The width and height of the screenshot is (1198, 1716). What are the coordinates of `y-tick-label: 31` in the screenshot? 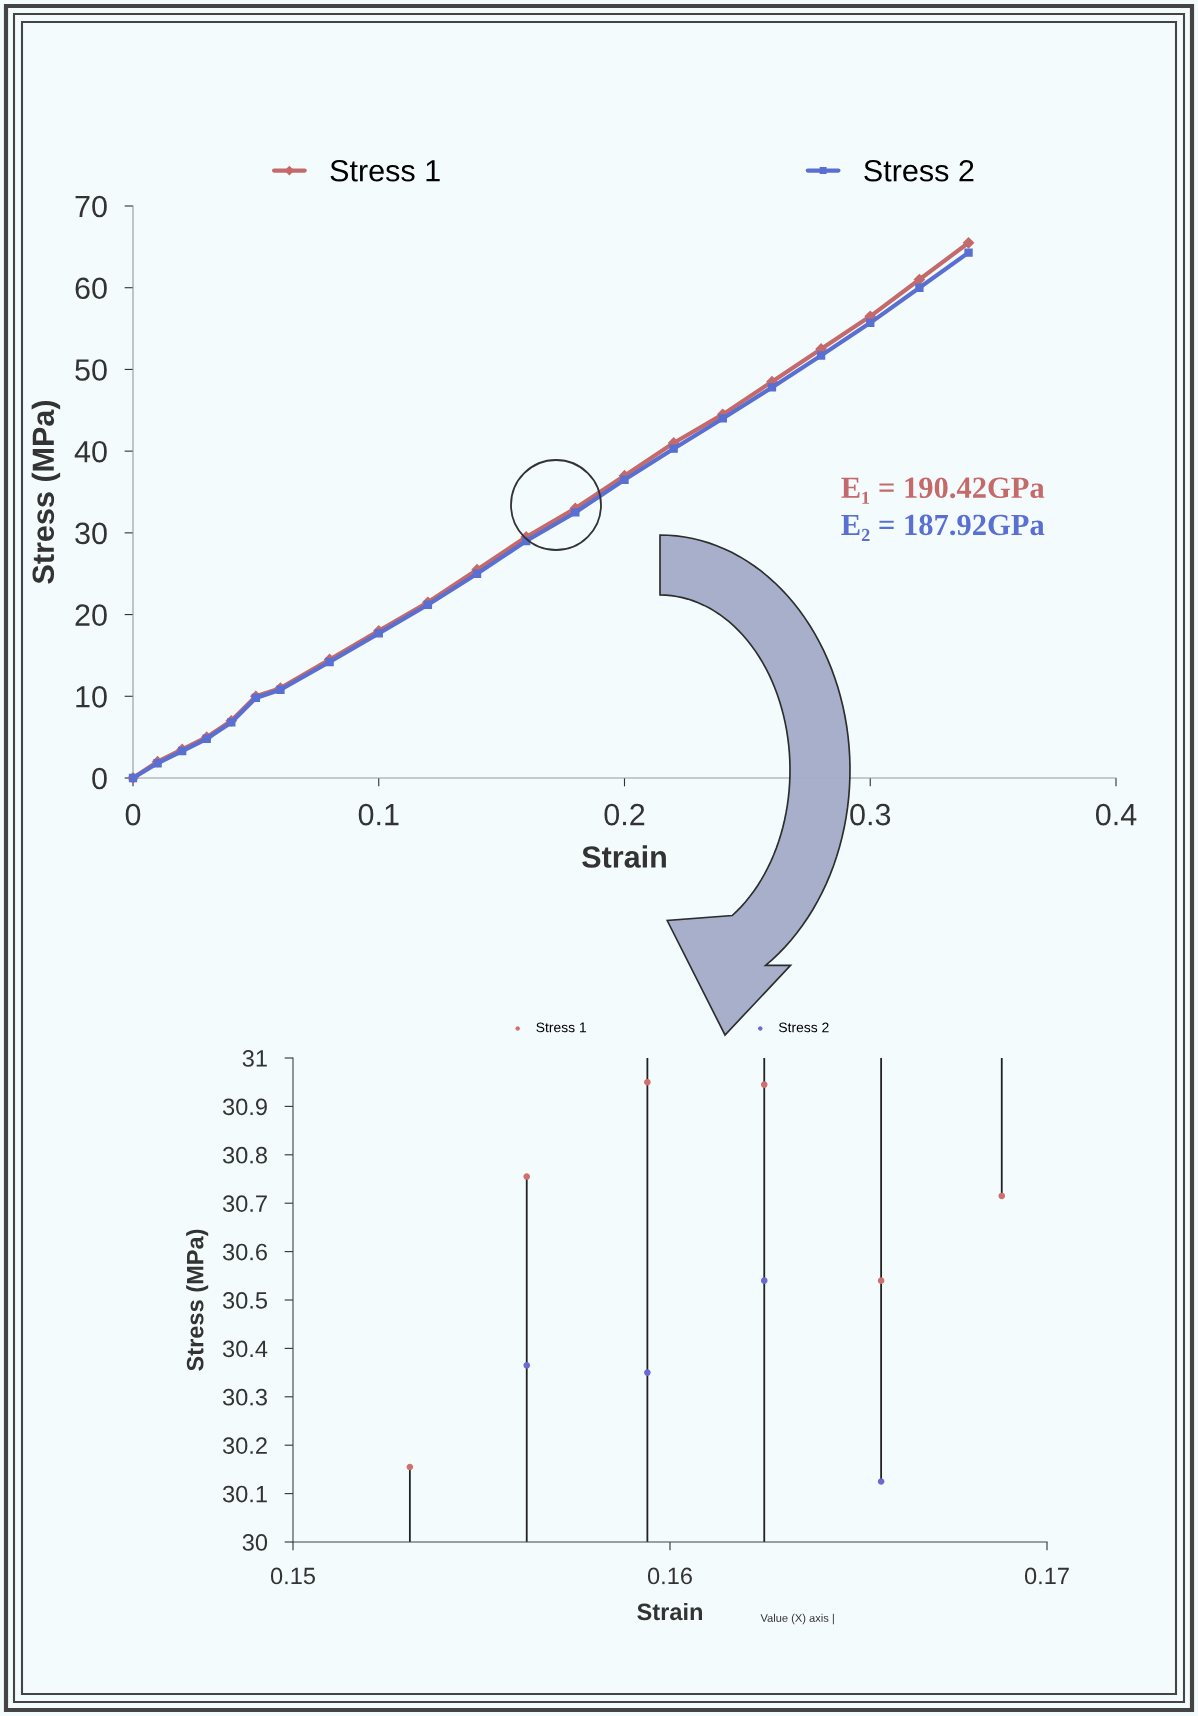 It's located at (254, 1058).